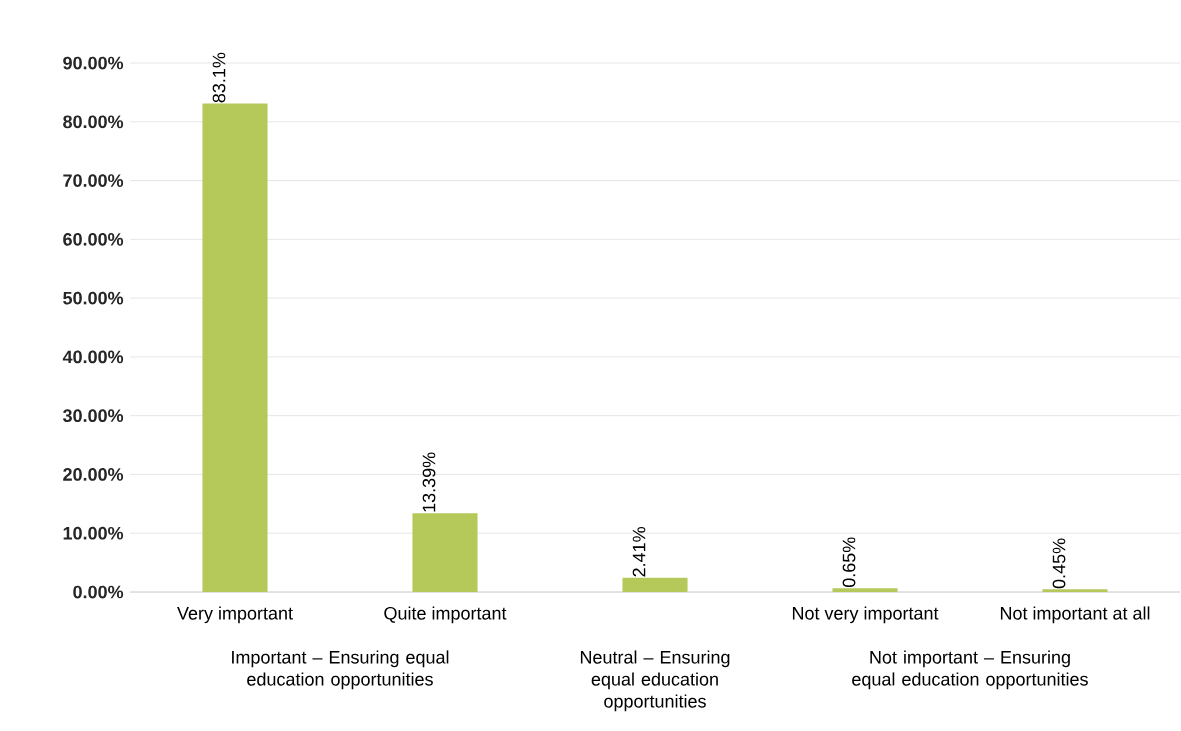 The width and height of the screenshot is (1181, 731). What do you see at coordinates (98, 592) in the screenshot?
I see `y-tick-label: 0.00%` at bounding box center [98, 592].